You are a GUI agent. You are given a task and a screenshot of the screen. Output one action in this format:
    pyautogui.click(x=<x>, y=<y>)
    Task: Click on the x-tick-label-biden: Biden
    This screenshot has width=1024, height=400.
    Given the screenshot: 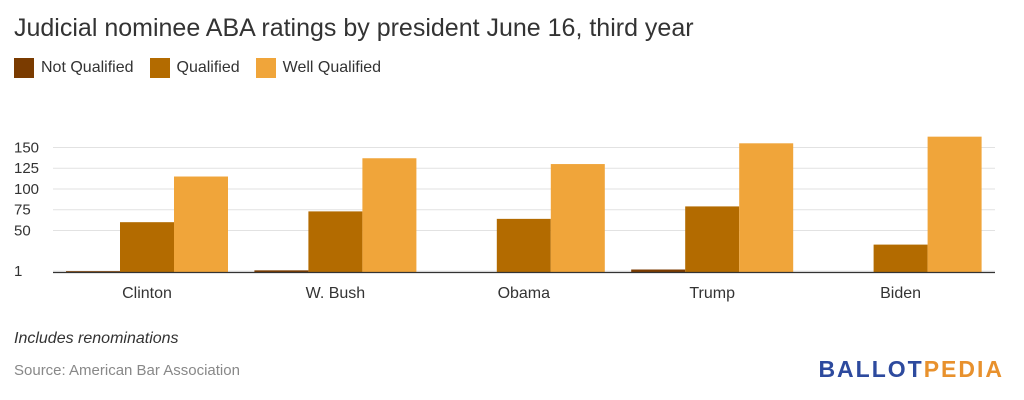 What is the action you would take?
    pyautogui.click(x=900, y=293)
    